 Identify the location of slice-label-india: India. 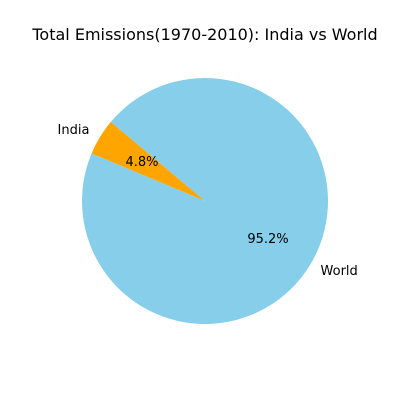
(74, 130).